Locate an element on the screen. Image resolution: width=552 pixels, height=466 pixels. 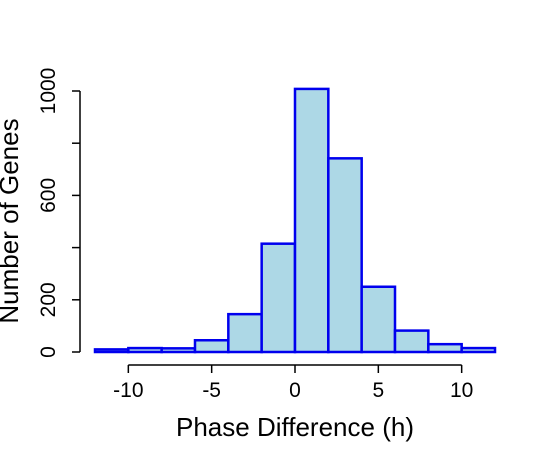
y-tick-label: 600 is located at coordinates (48, 195).